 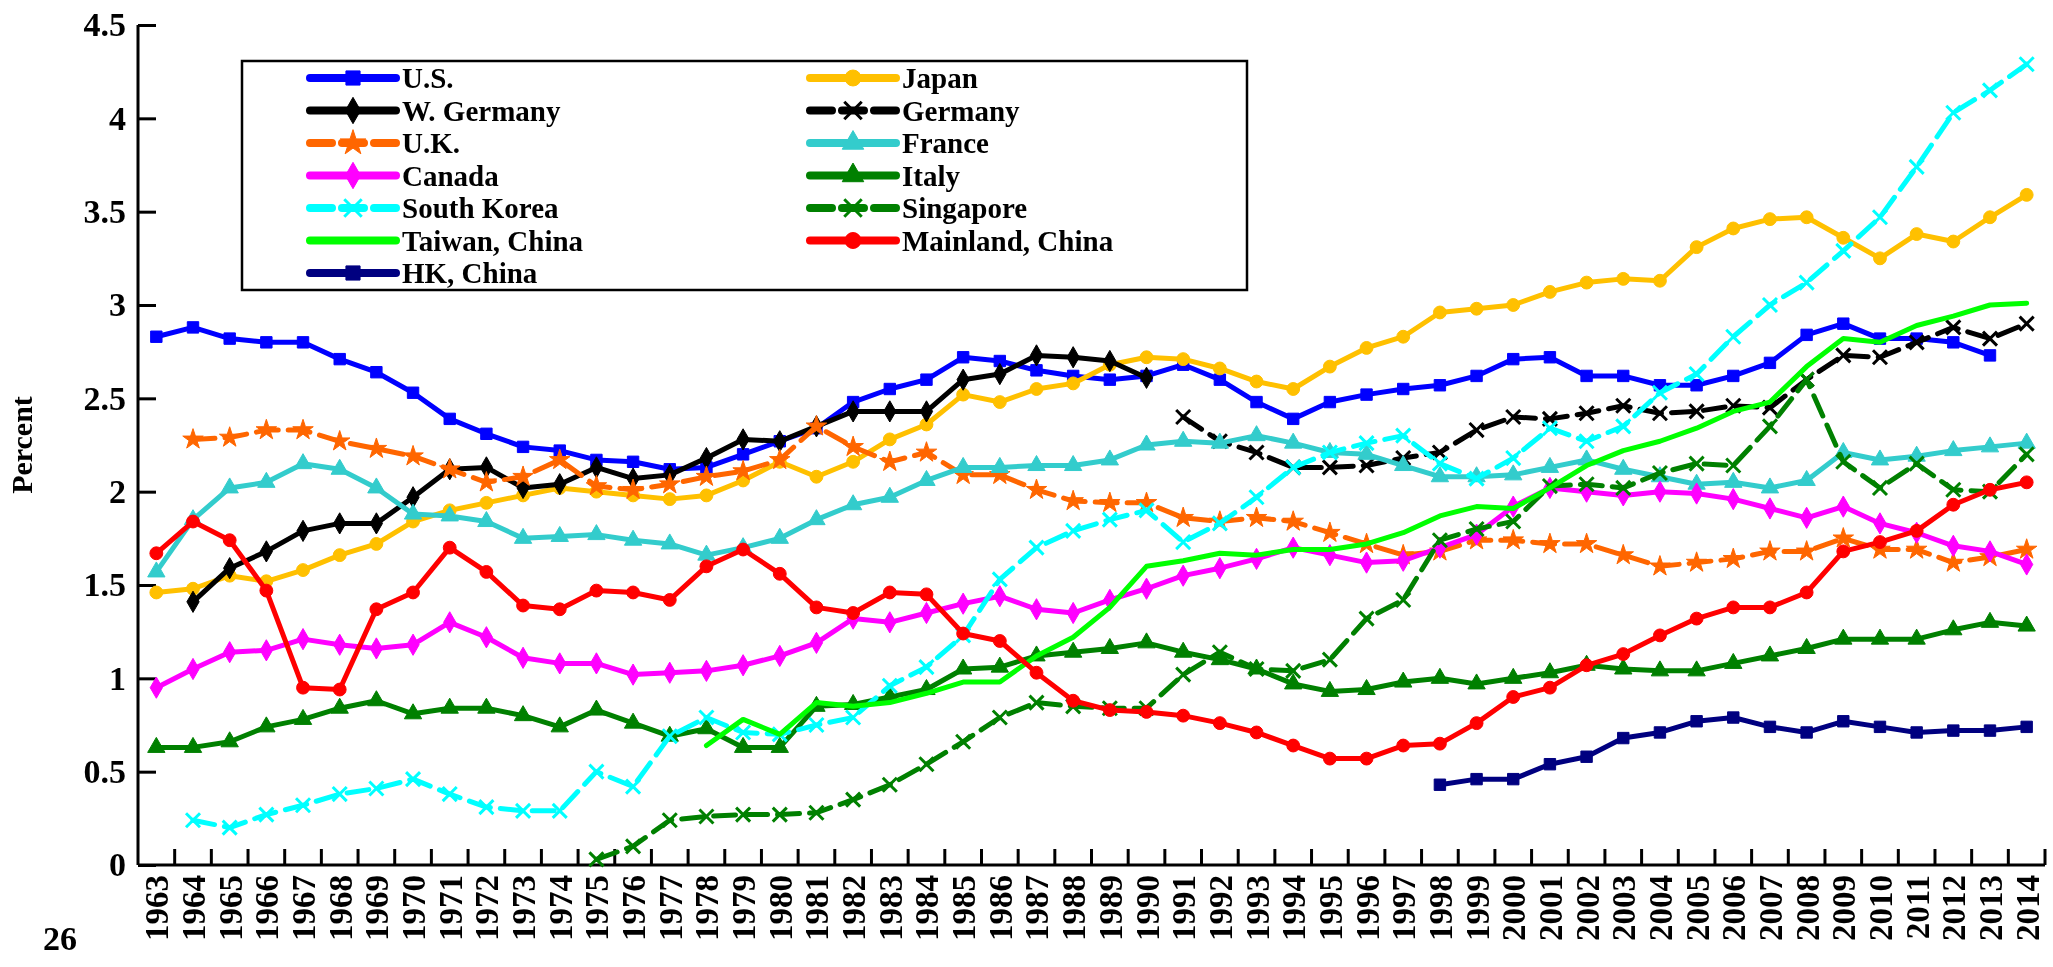 What do you see at coordinates (1110, 908) in the screenshot?
I see `x-tick-label: 1989` at bounding box center [1110, 908].